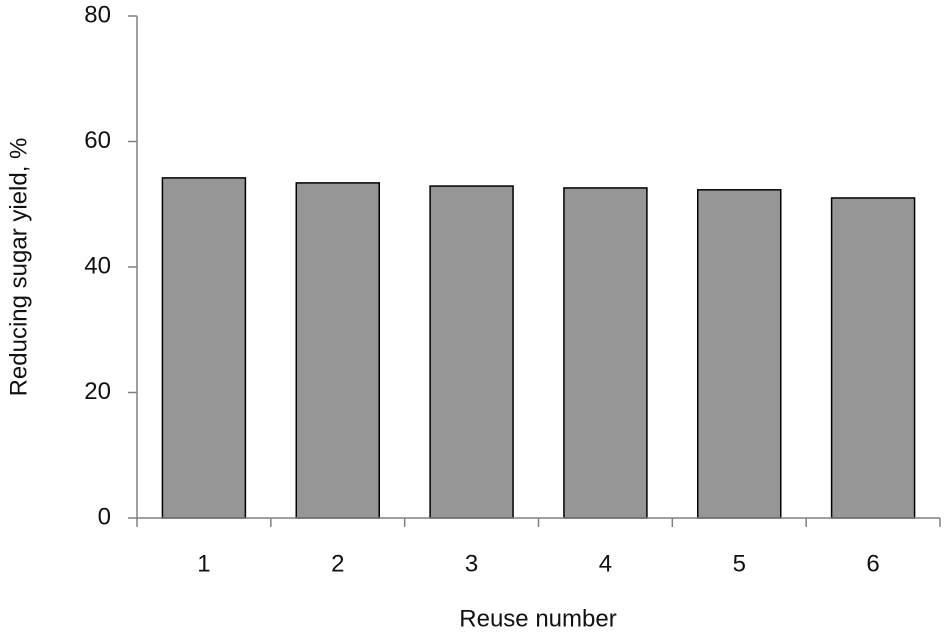 This screenshot has height=637, width=945. What do you see at coordinates (605, 563) in the screenshot?
I see `x-tick-label: 4` at bounding box center [605, 563].